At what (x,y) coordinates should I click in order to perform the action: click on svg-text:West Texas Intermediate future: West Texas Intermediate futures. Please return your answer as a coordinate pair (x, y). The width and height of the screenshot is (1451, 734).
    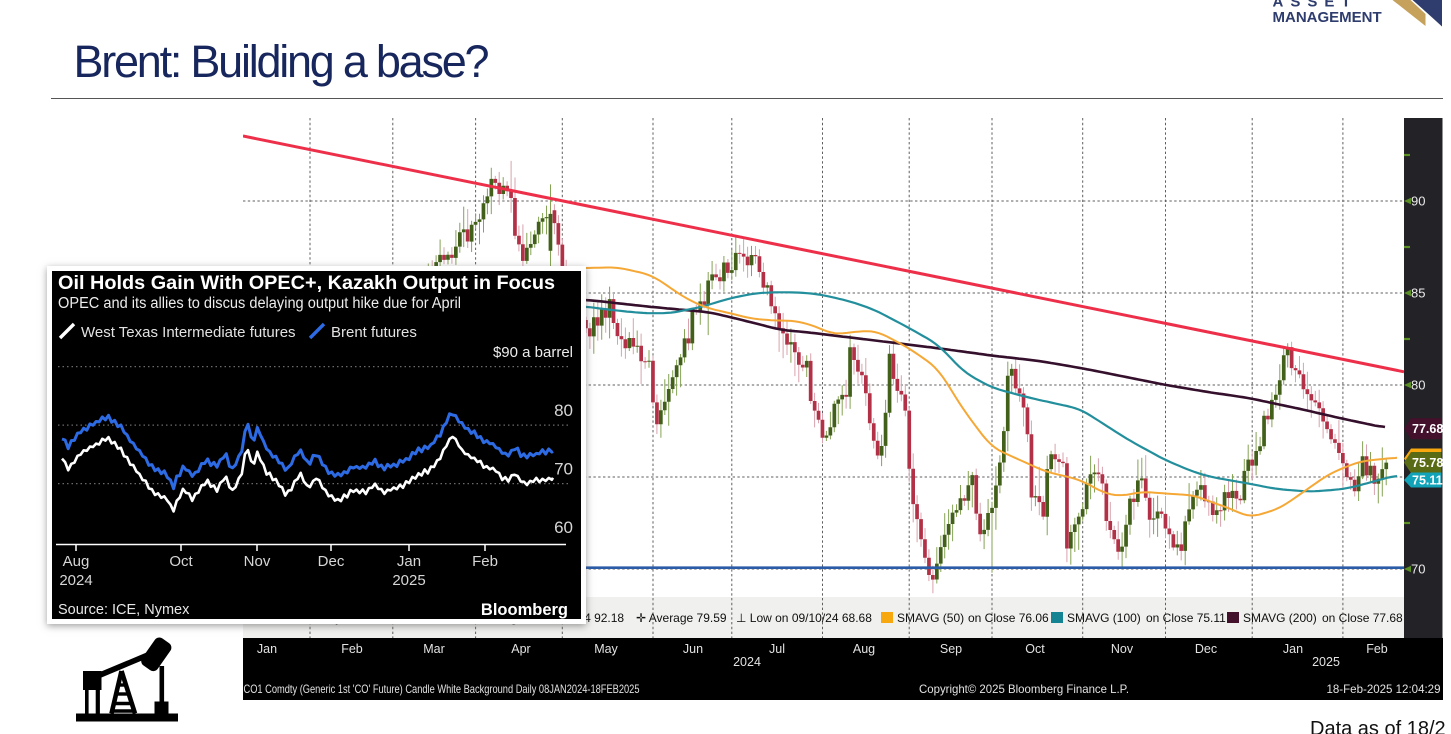
    Looking at the image, I should click on (188, 332).